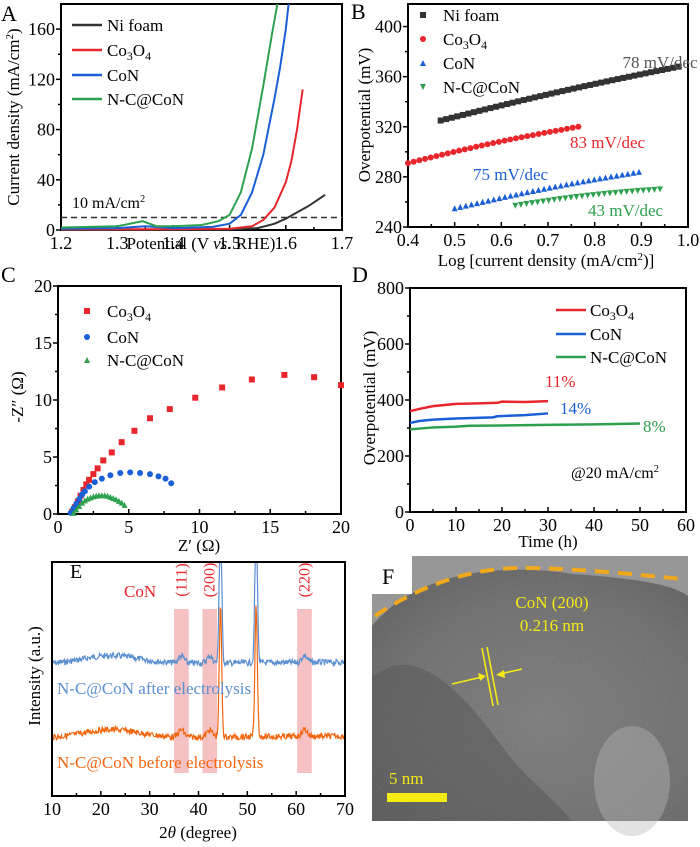  I want to click on y-tick-label: 5, so click(47, 457).